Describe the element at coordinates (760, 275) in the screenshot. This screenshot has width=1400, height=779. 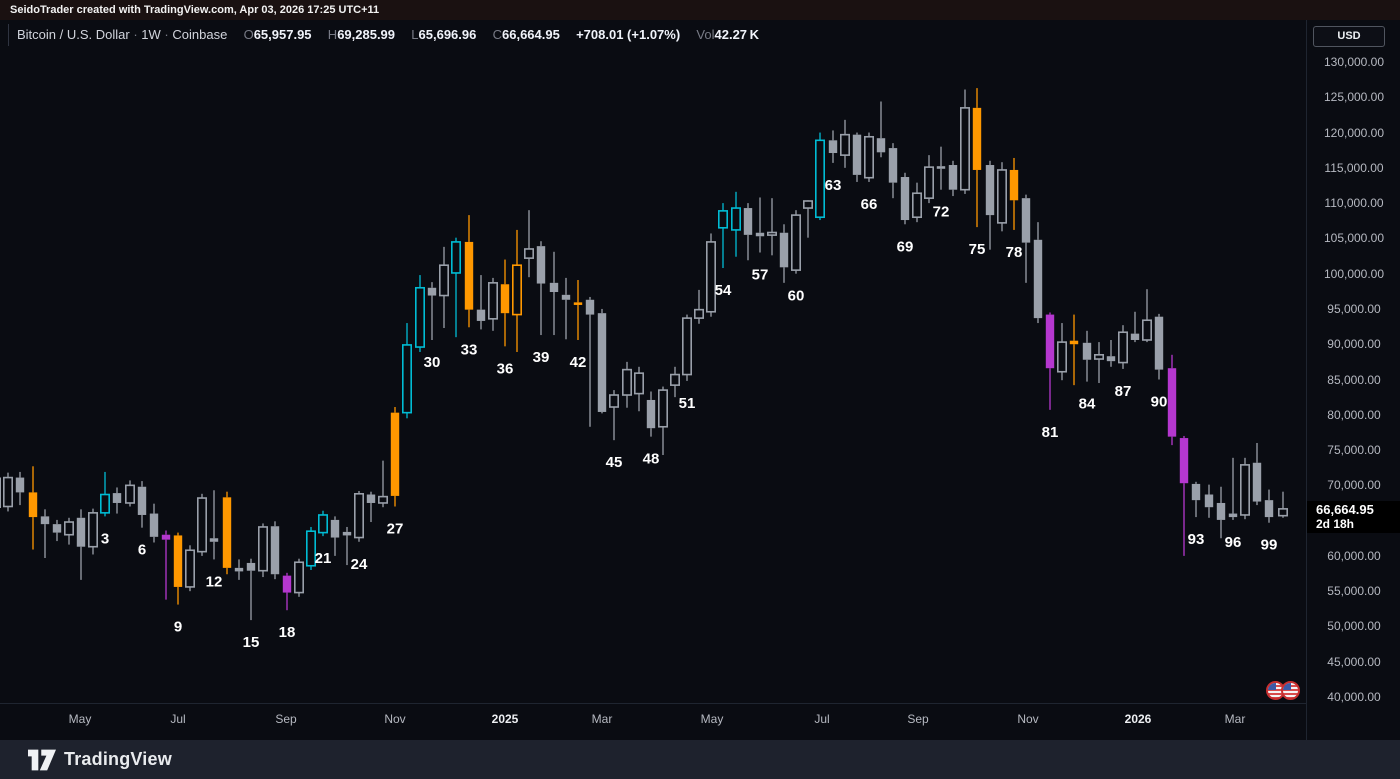
I see `svg-text: 57` at that location.